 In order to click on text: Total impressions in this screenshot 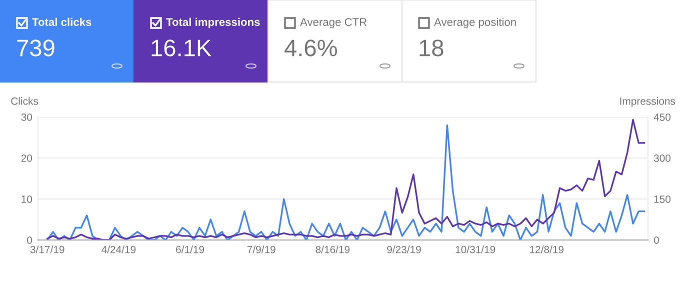, I will do `click(213, 23)`.